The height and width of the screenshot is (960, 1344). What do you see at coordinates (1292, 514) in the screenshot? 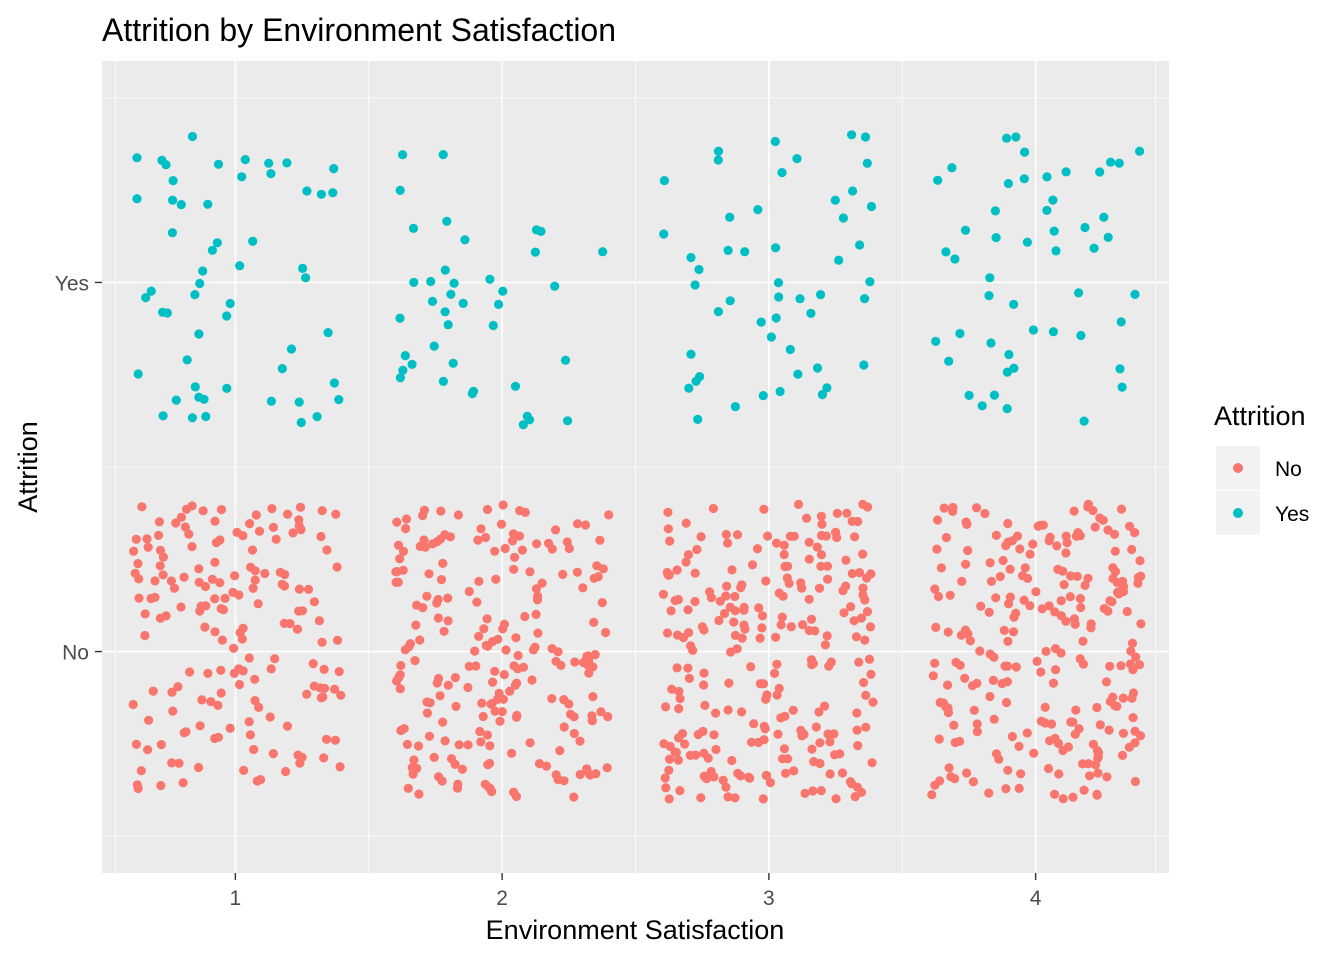
I see `legend-label-yes: Yes` at bounding box center [1292, 514].